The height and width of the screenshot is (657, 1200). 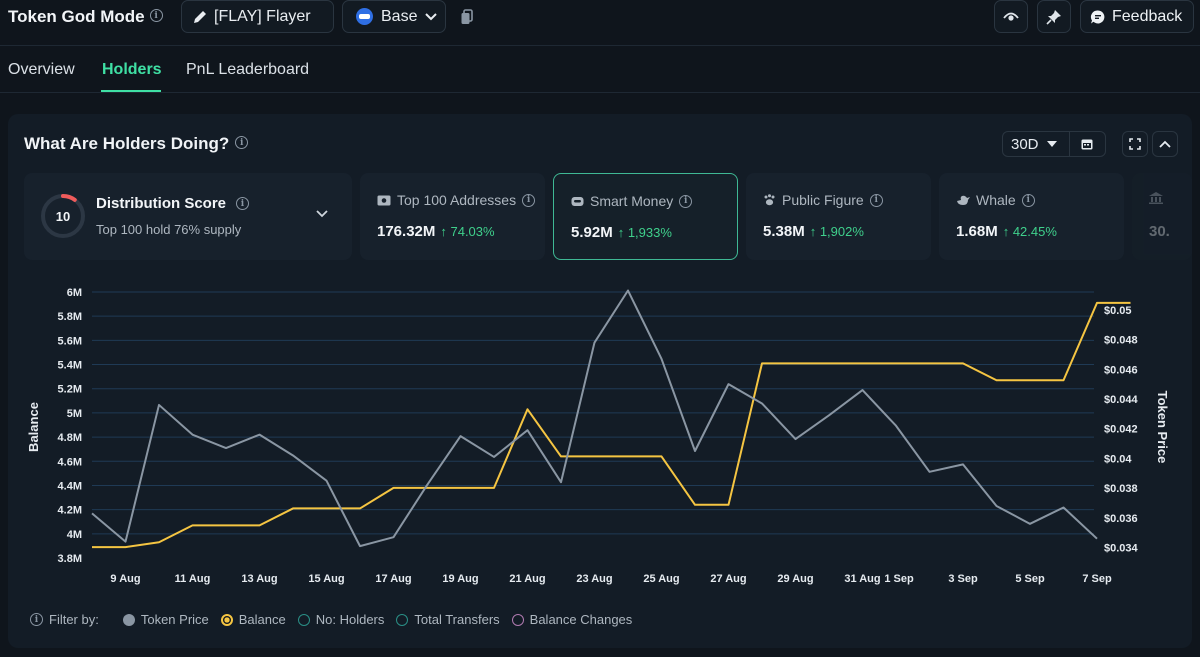 I want to click on stat-card-public-figure: Public Figure i 5.38M ↑ 1,902%, so click(x=838, y=216).